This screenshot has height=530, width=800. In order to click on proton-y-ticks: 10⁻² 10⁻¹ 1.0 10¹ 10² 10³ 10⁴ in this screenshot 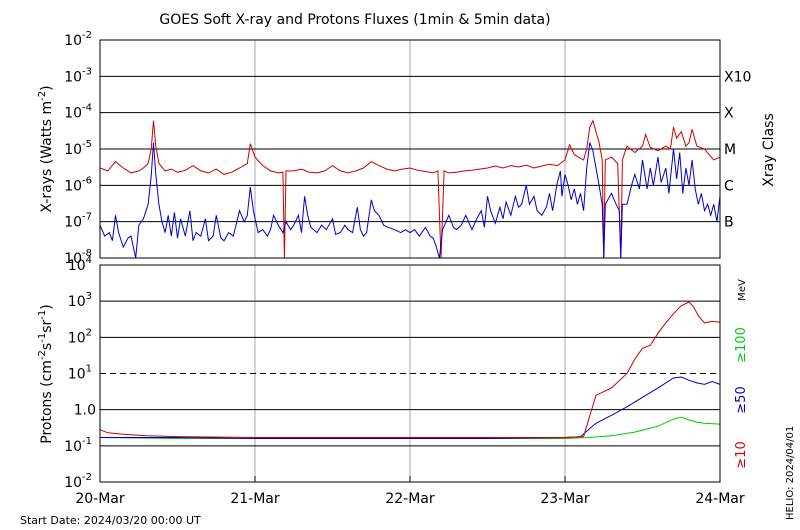, I will do `click(80, 373)`.